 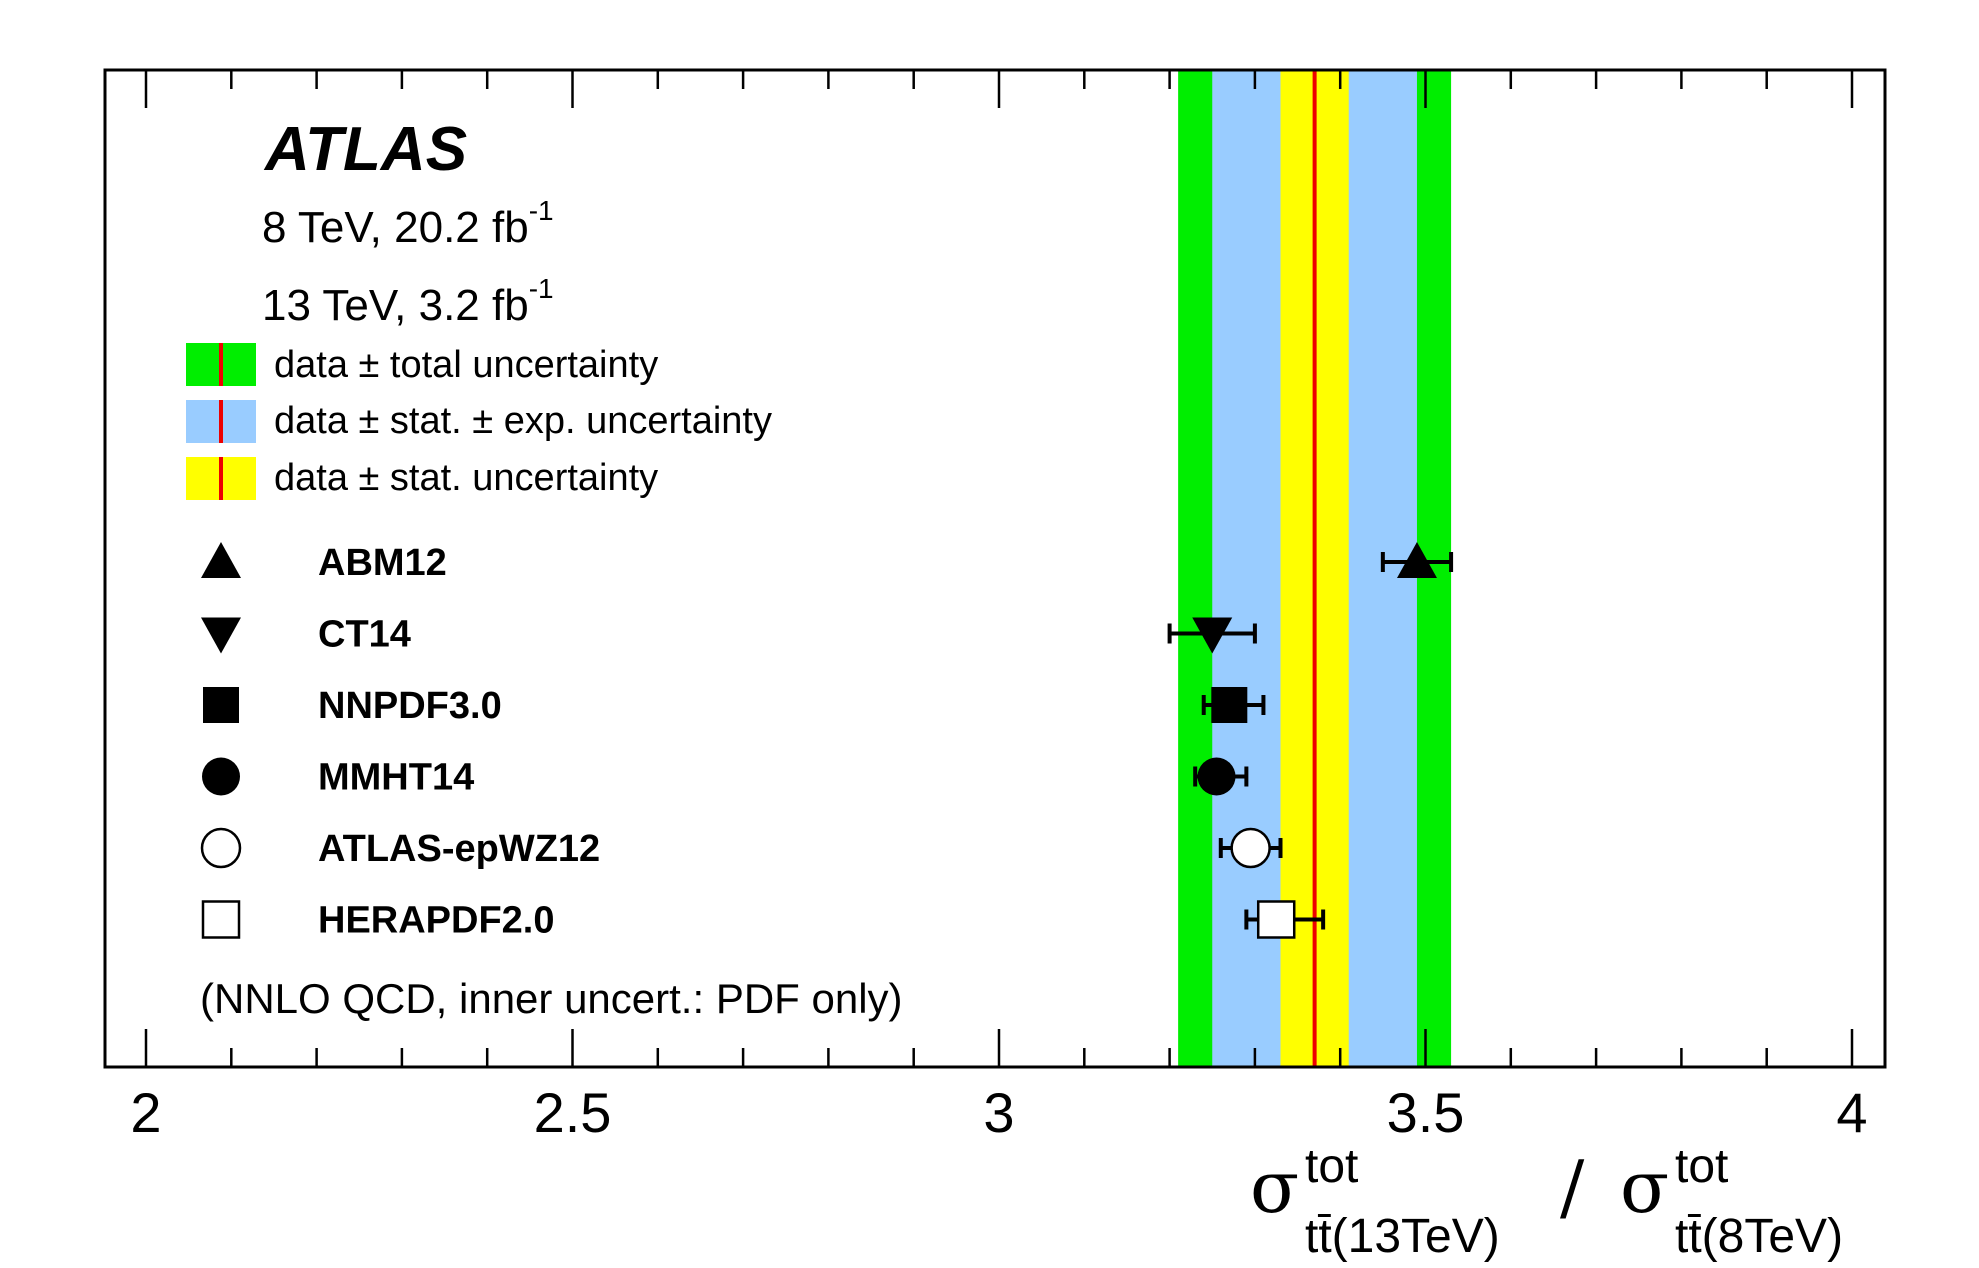 I want to click on theory-note: (NNLO QCD, inner uncert.: PDF only), so click(x=551, y=998).